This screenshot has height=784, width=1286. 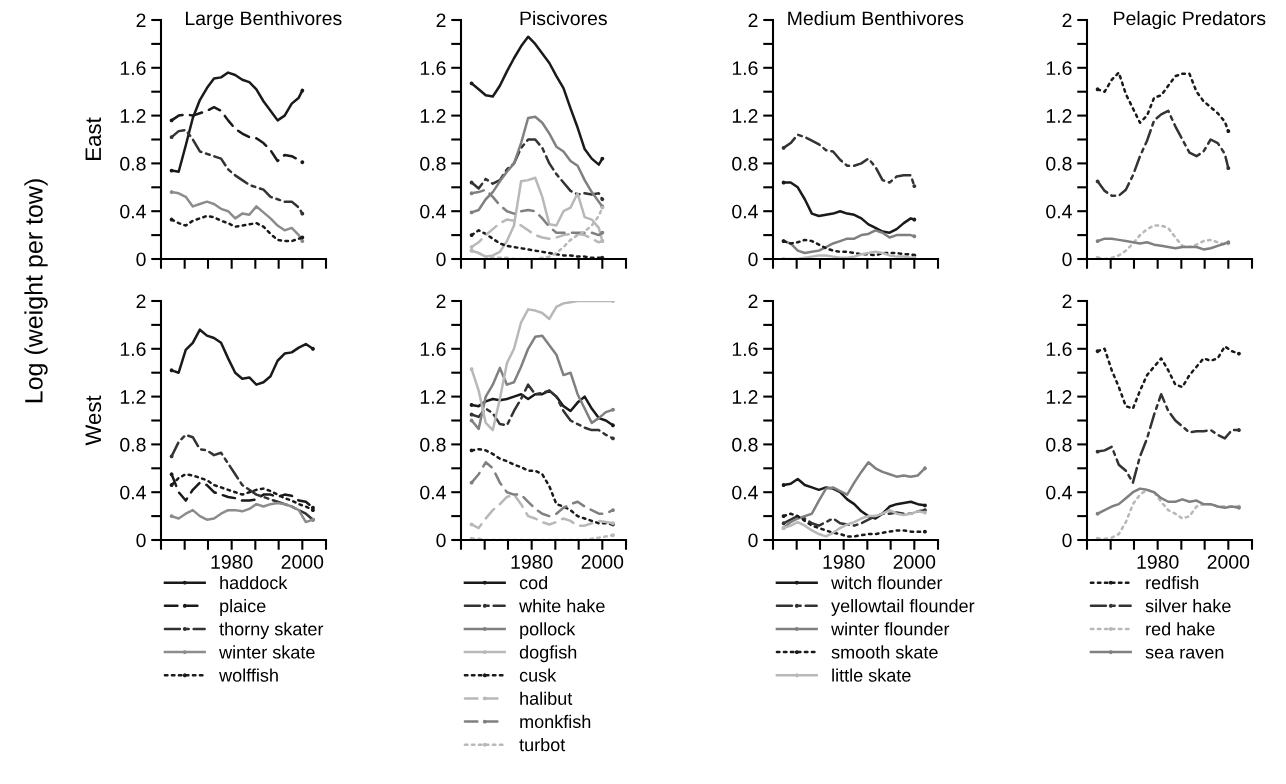 What do you see at coordinates (533, 582) in the screenshot?
I see `legend-label: cod` at bounding box center [533, 582].